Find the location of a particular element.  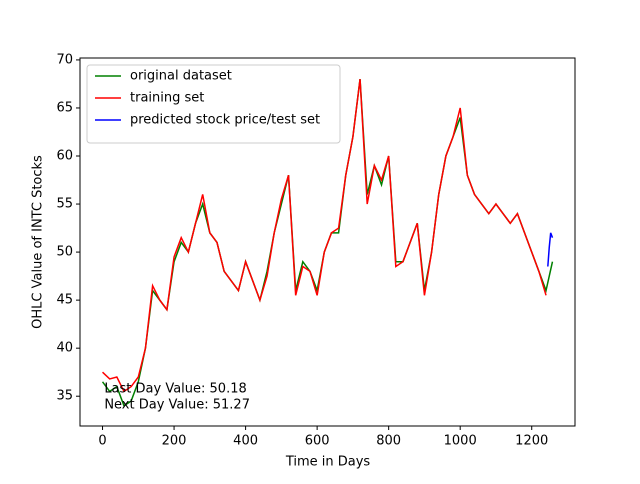

x-tick-label: 0 is located at coordinates (102, 441).